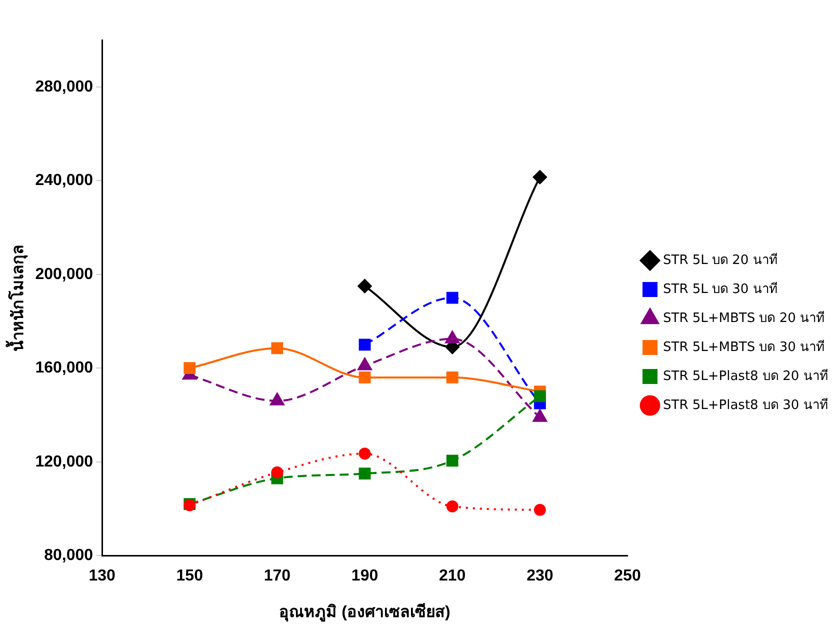 The height and width of the screenshot is (631, 840). Describe the element at coordinates (64, 87) in the screenshot. I see `y-tick-label: 280,000` at that location.